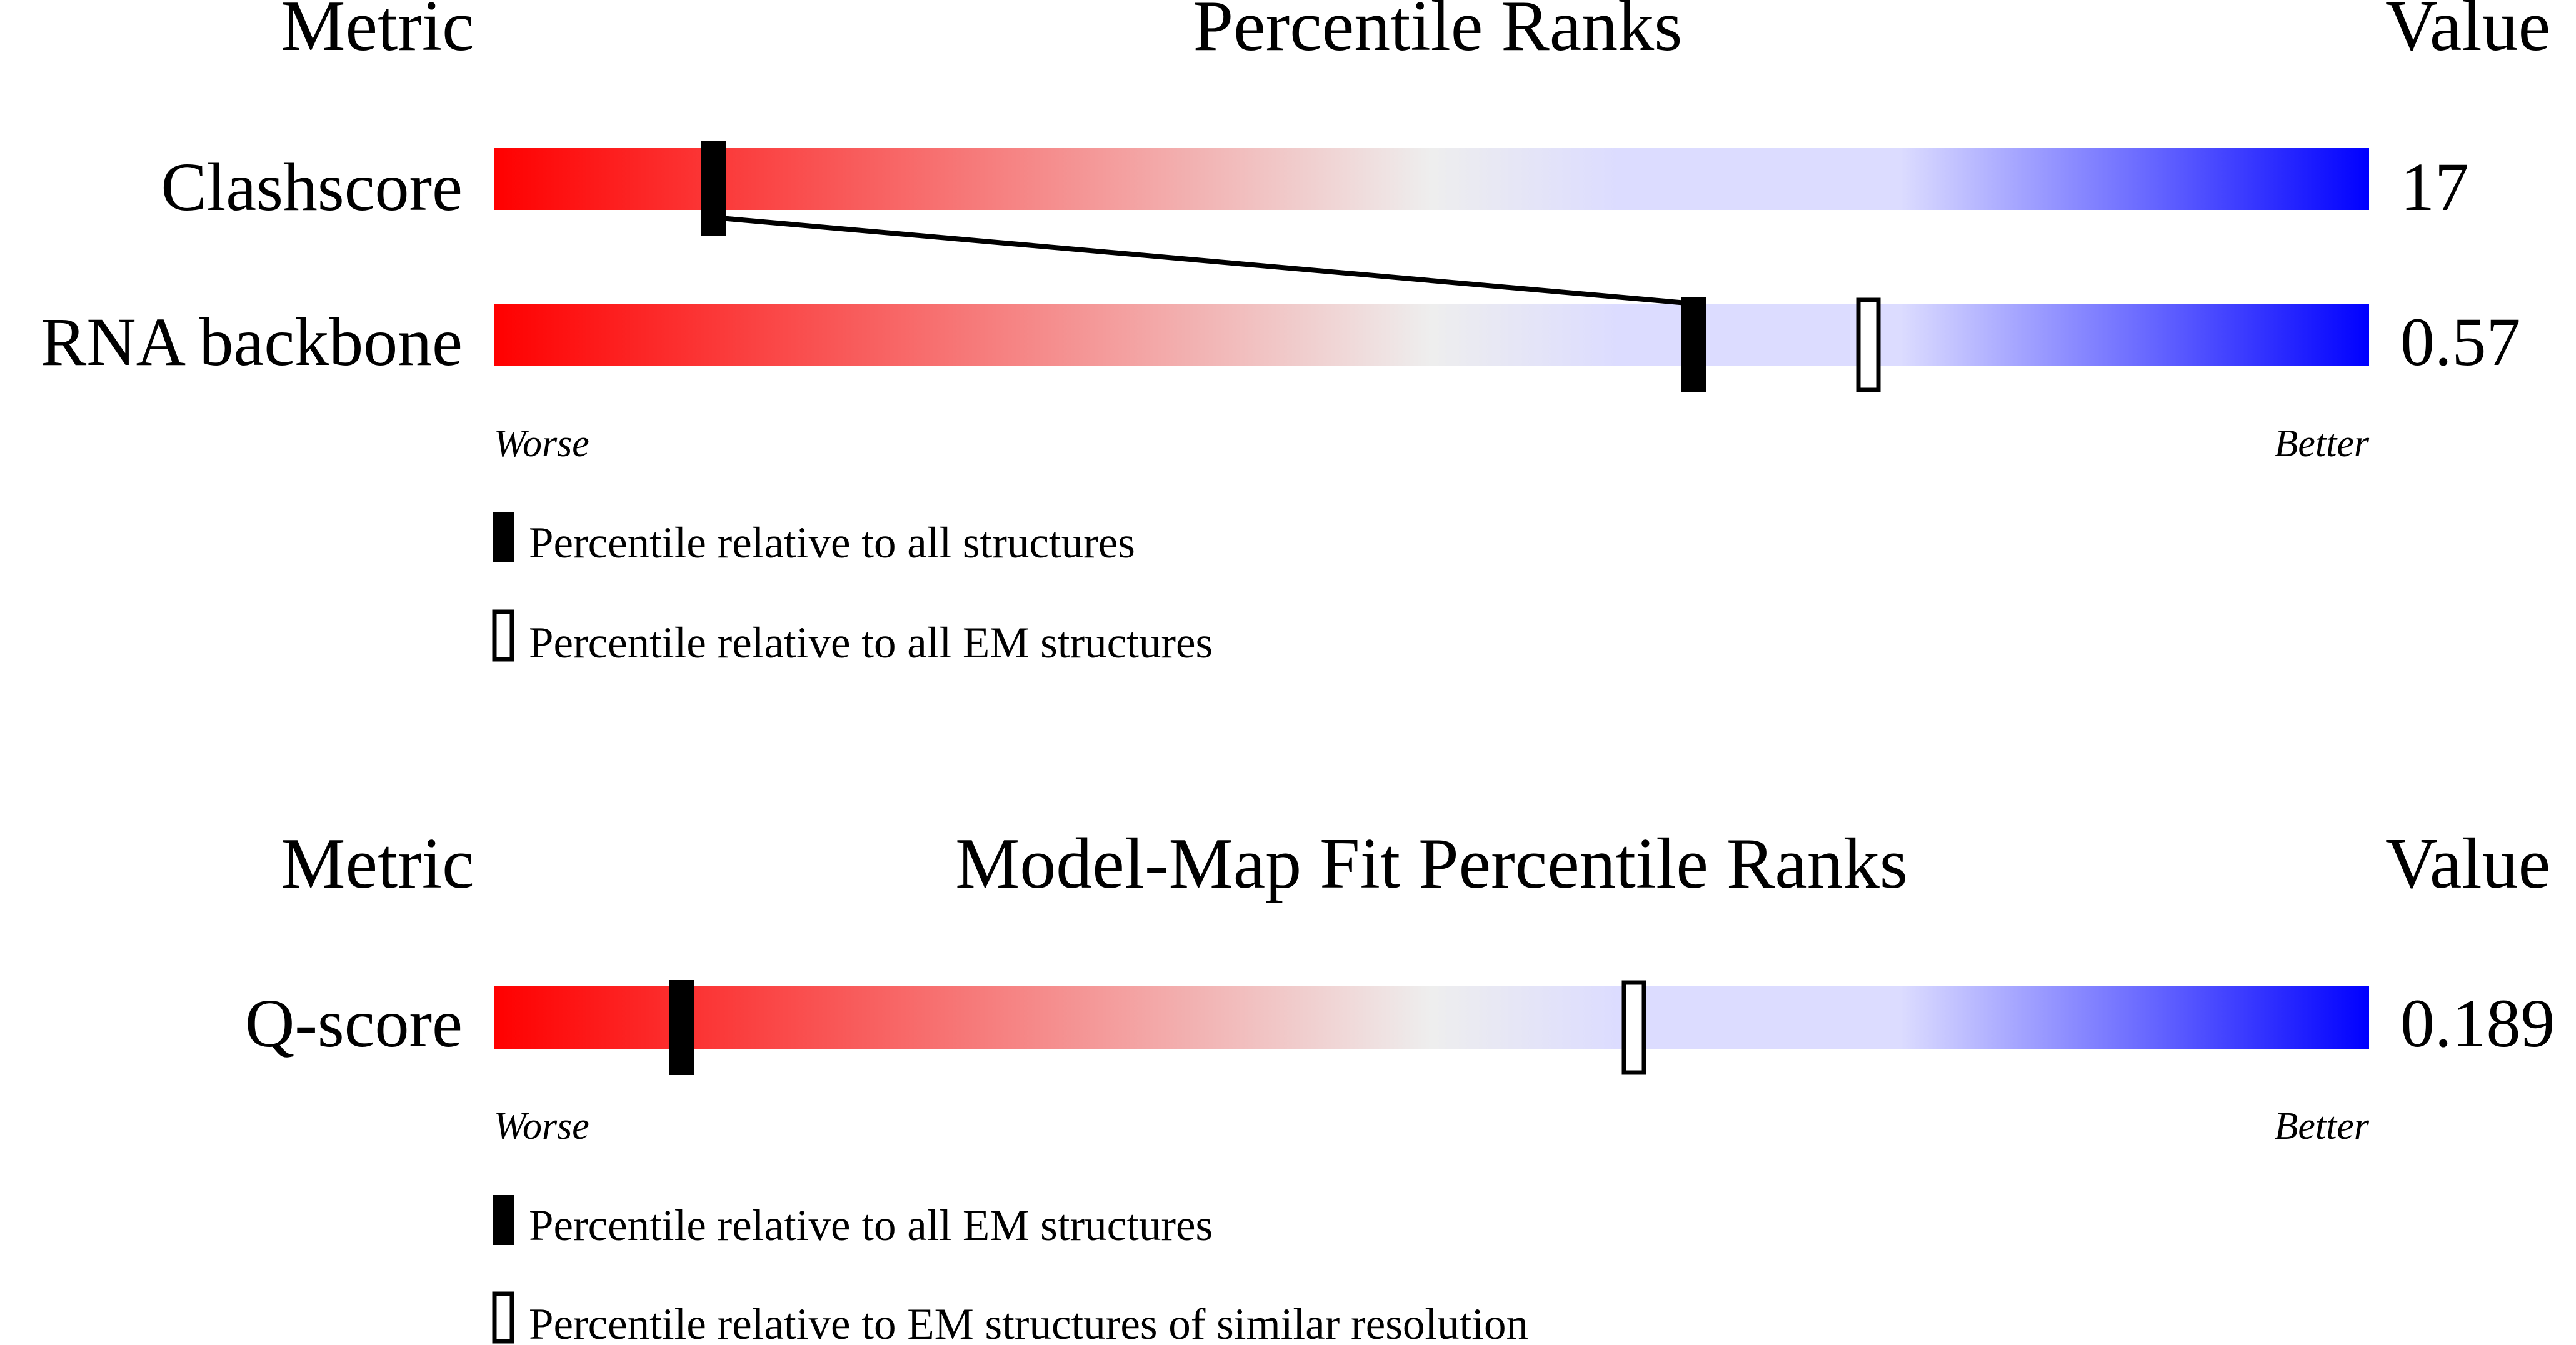 This screenshot has width=2576, height=1345. Describe the element at coordinates (312, 187) in the screenshot. I see `metric-label: Clashscore` at that location.